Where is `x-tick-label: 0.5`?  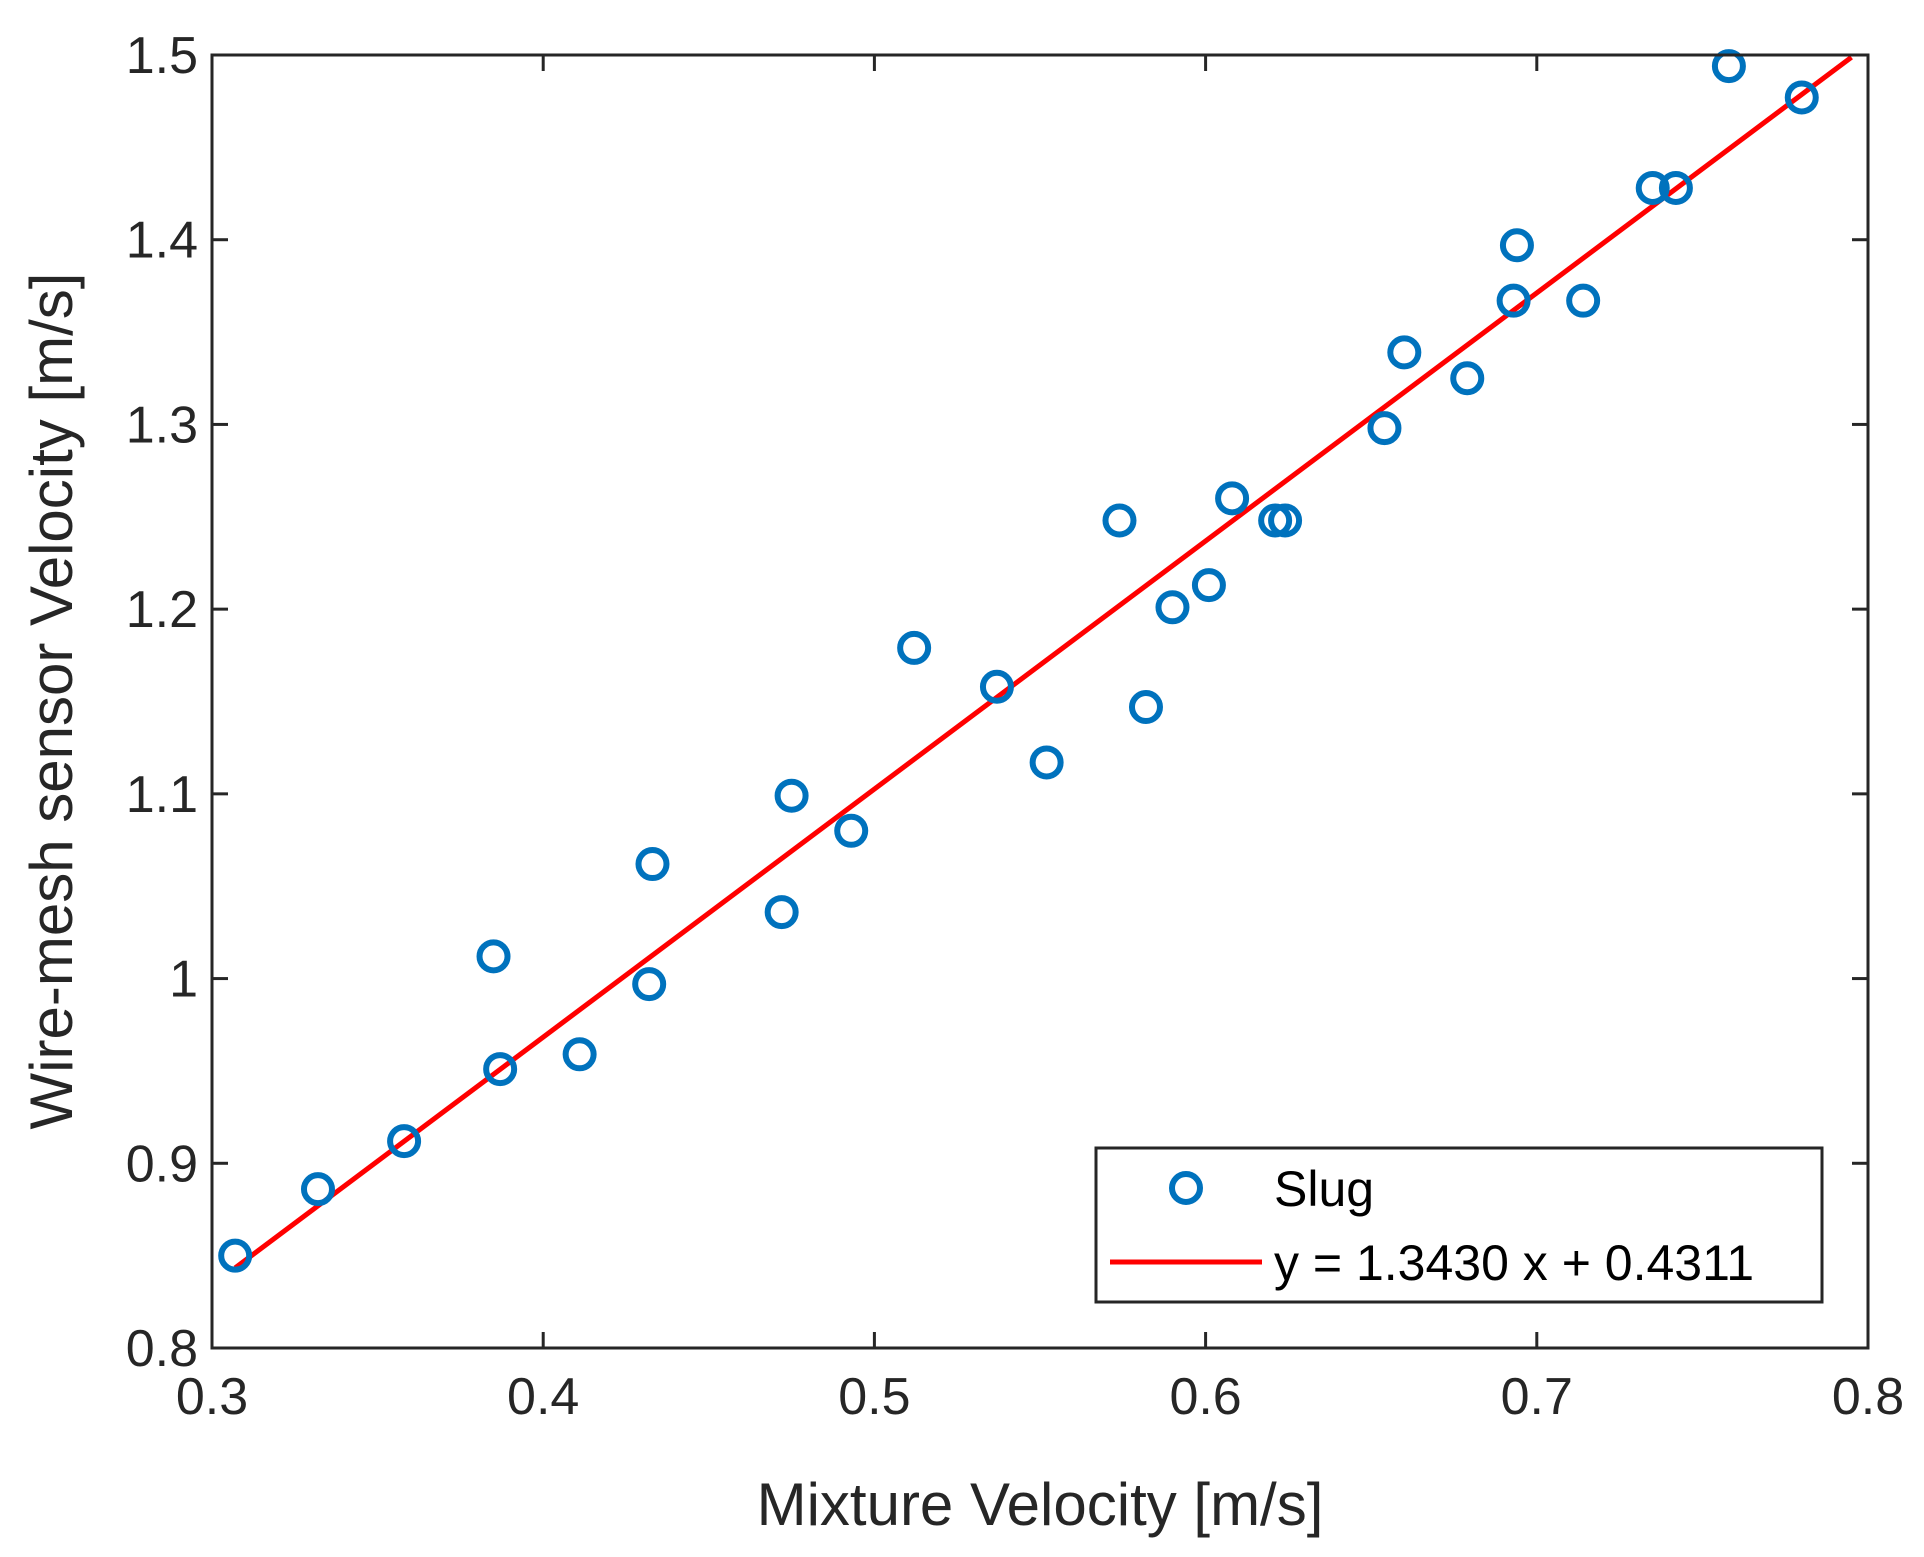 x-tick-label: 0.5 is located at coordinates (874, 1397).